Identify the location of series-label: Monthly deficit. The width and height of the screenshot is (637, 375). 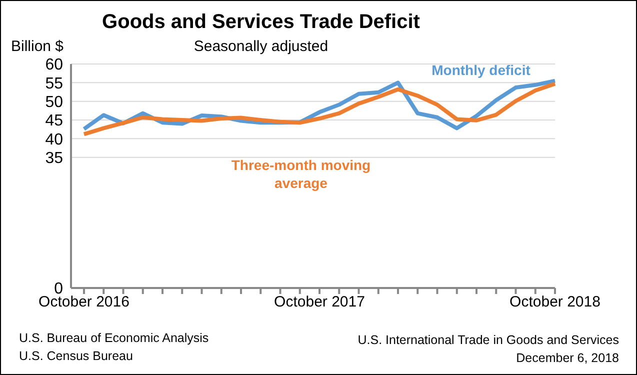
(481, 70).